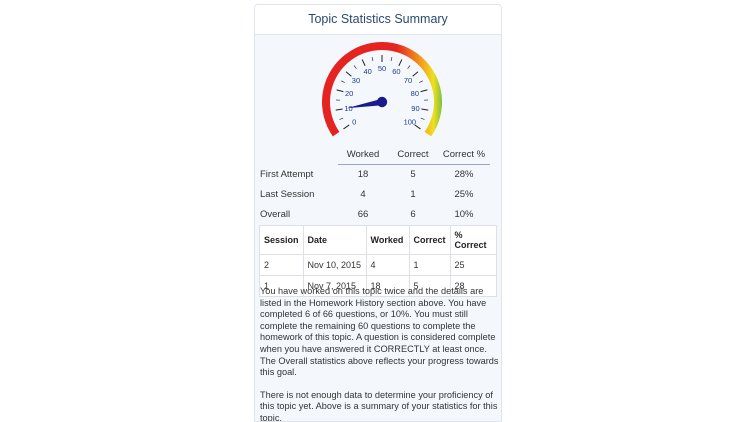  I want to click on stats-row-overall: Overall 66 6 10%, so click(379, 215).